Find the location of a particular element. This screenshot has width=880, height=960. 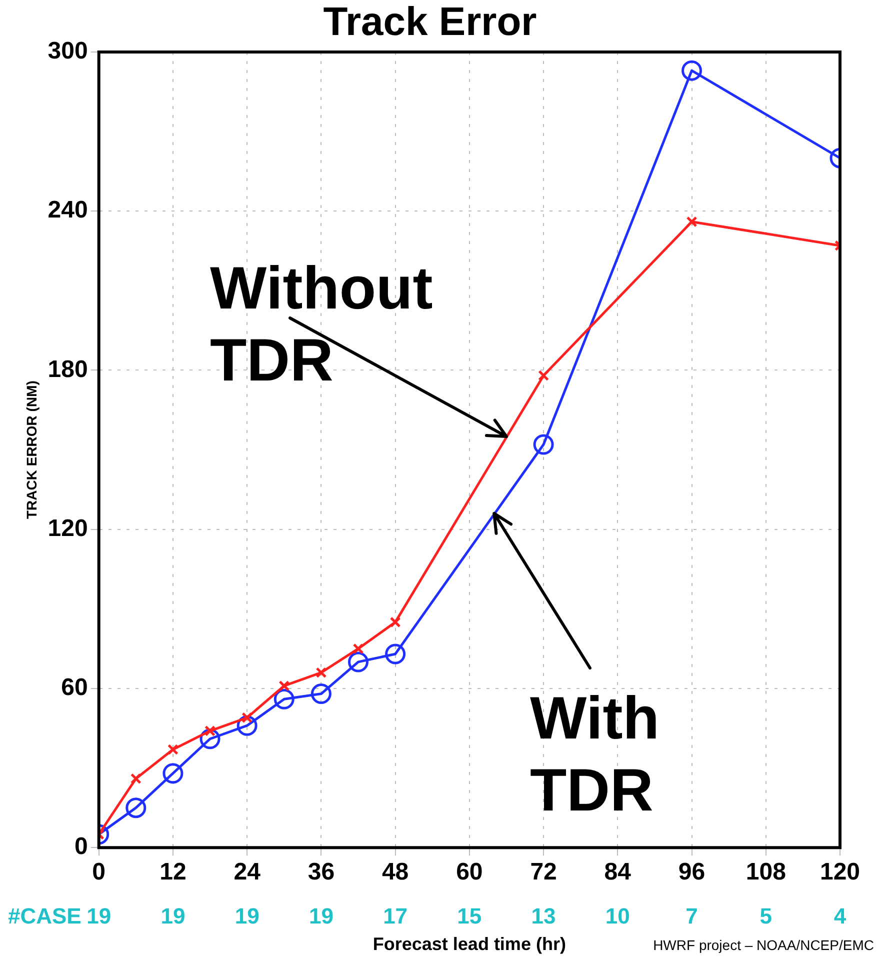

annotation: With TDR is located at coordinates (595, 754).